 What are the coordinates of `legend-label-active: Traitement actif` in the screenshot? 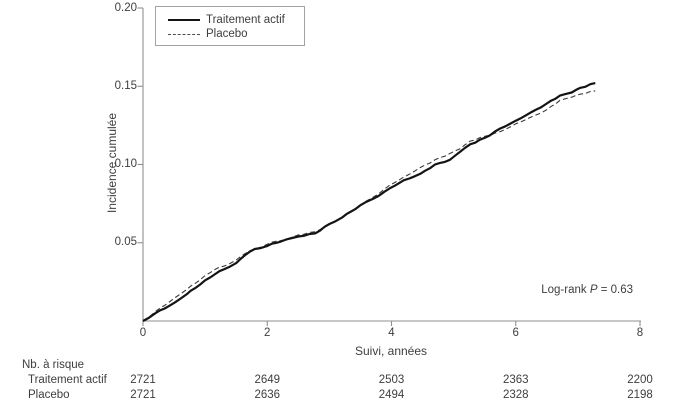 It's located at (245, 20).